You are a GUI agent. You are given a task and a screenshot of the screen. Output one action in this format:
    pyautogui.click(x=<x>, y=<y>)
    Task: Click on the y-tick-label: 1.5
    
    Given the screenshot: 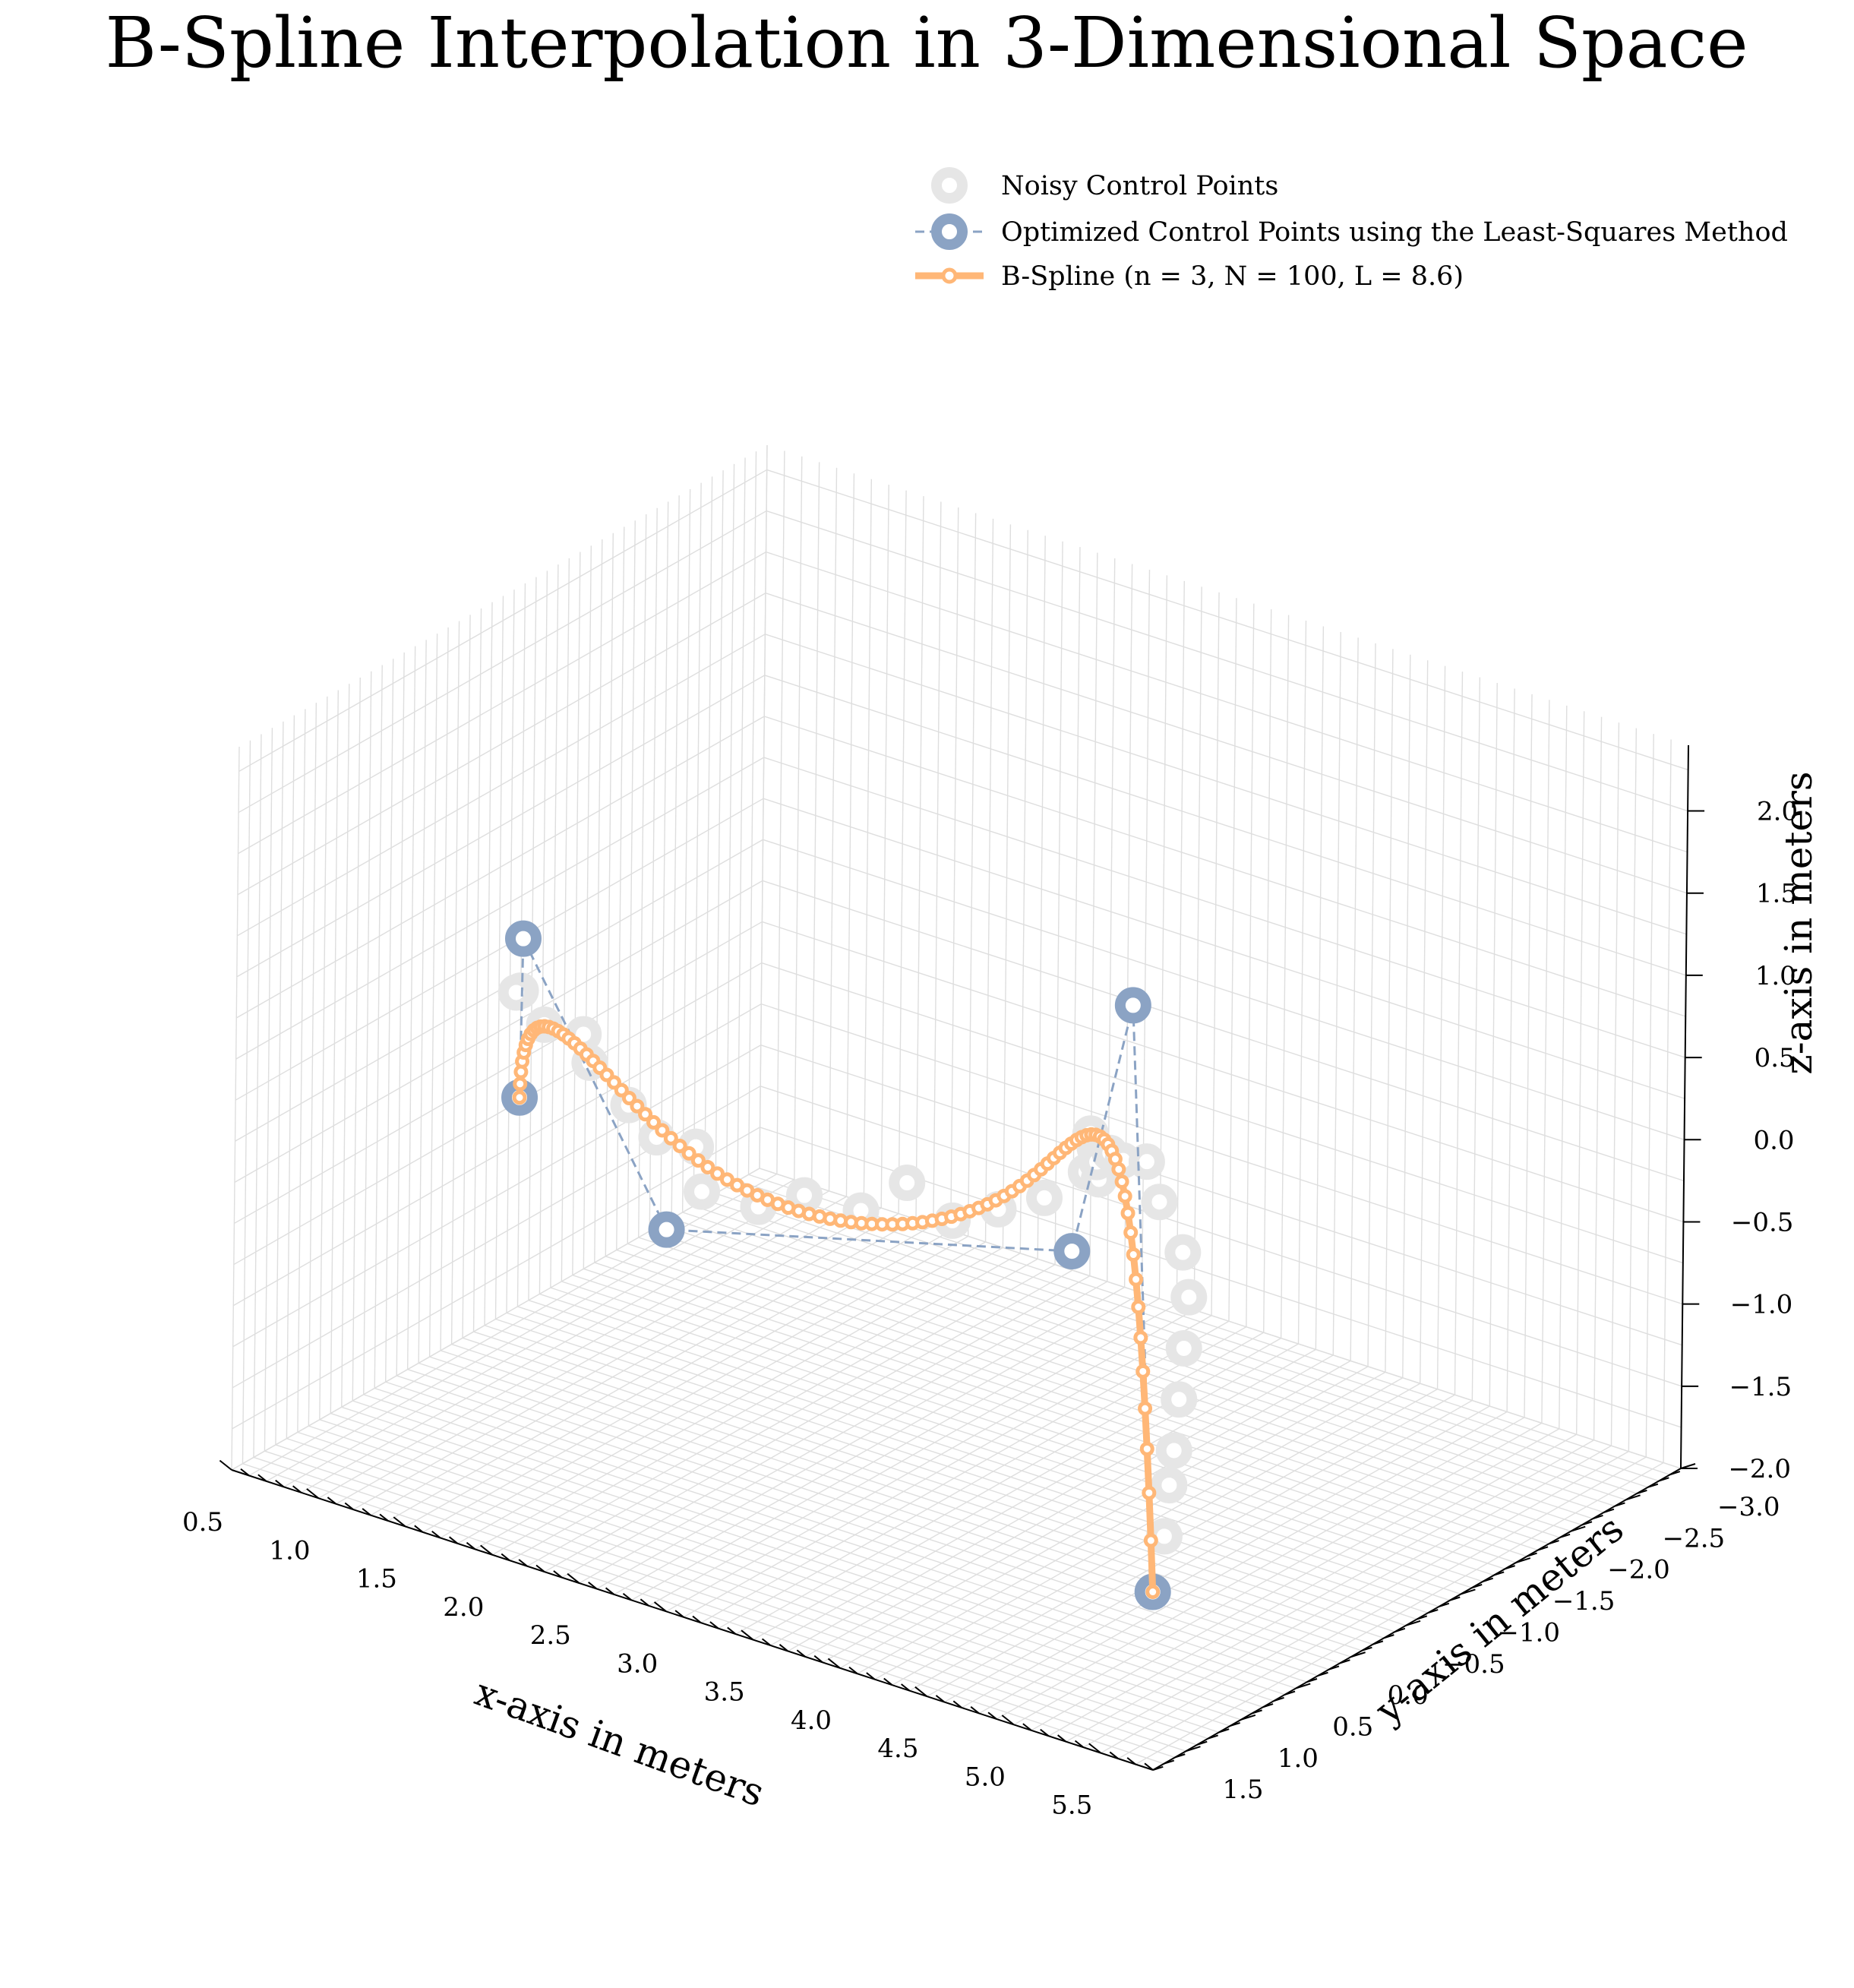 What is the action you would take?
    pyautogui.click(x=1242, y=1790)
    